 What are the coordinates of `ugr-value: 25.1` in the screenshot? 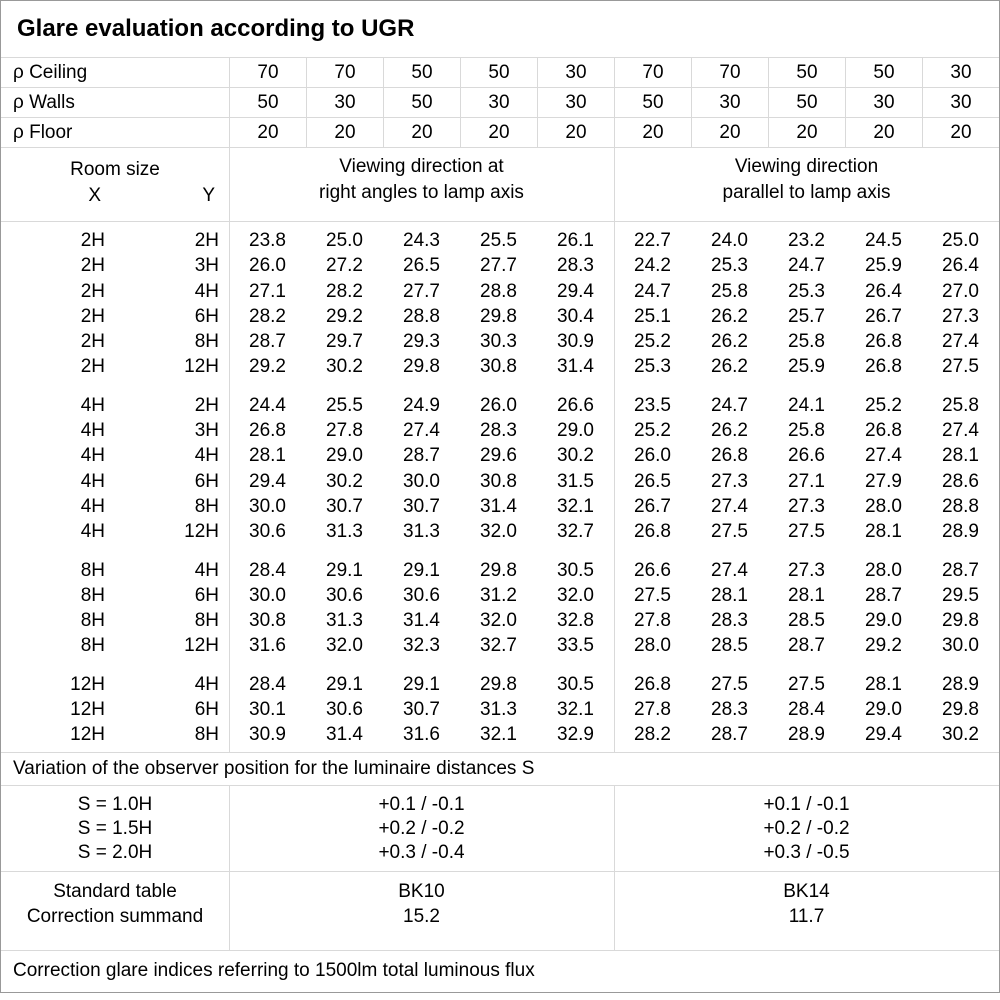 It's located at (652, 316).